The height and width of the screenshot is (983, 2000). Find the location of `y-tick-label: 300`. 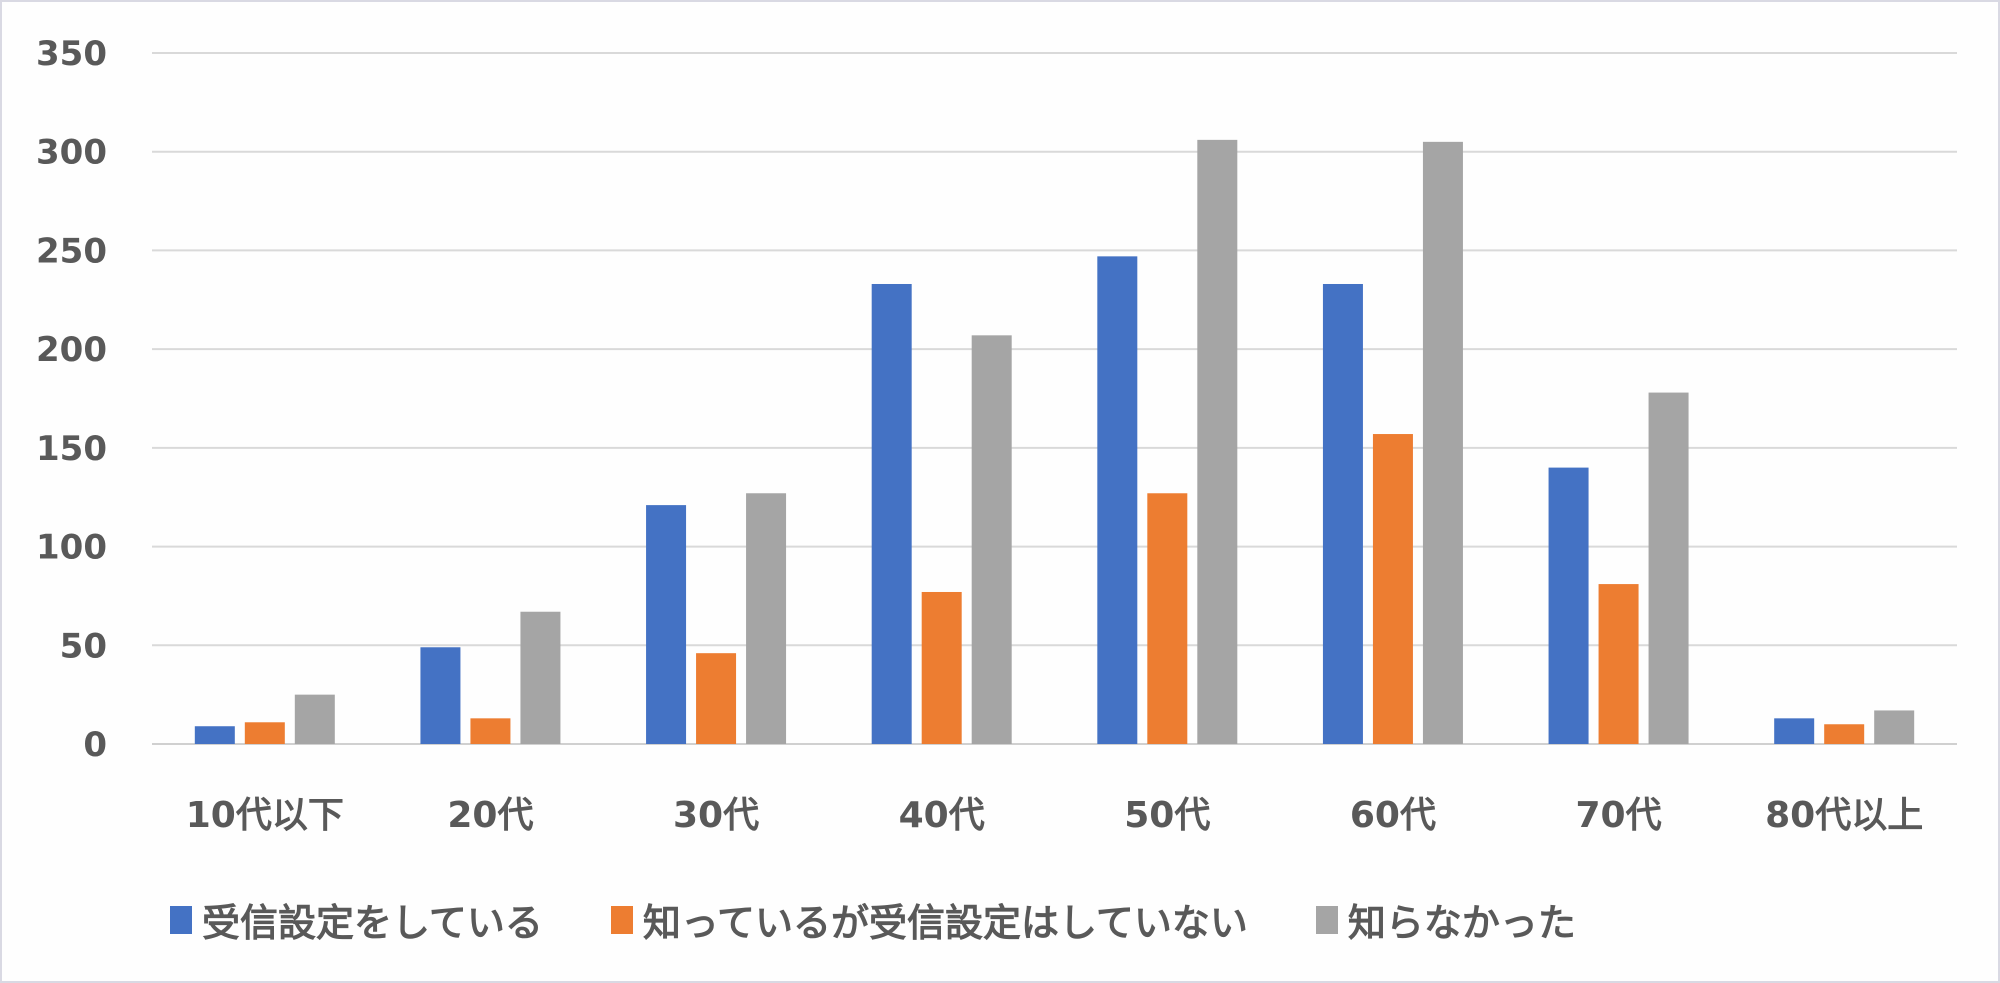

y-tick-label: 300 is located at coordinates (71, 153).